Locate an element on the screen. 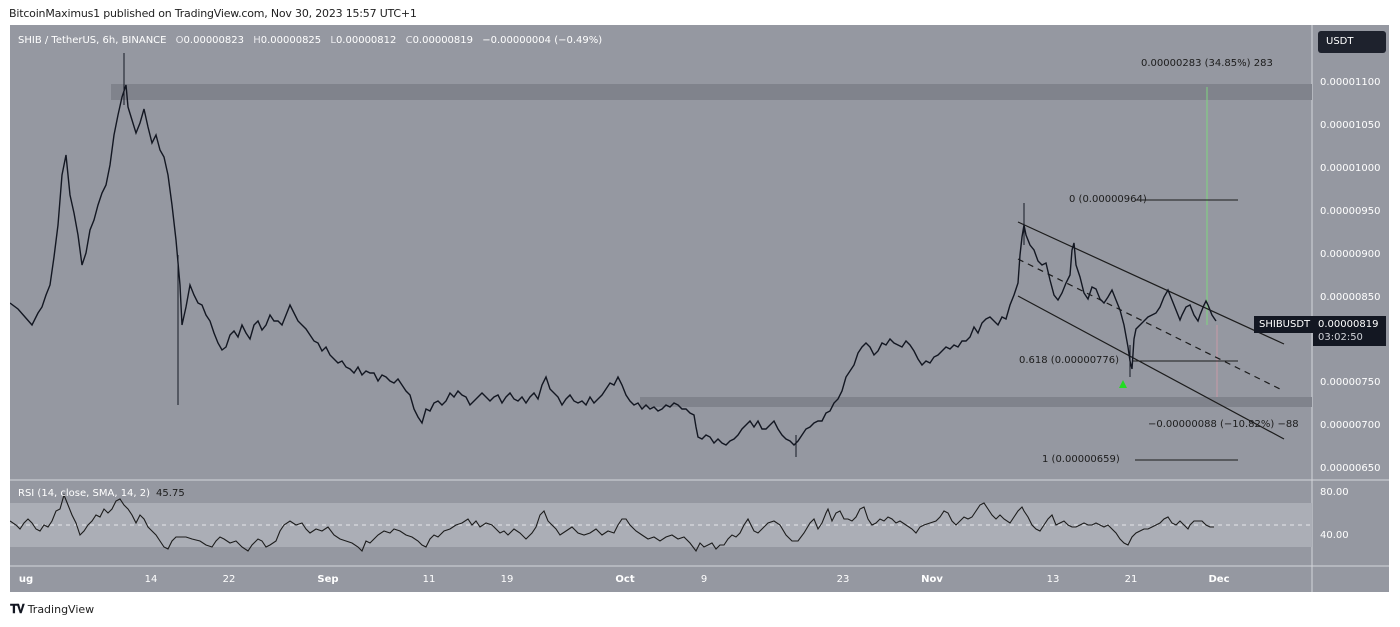  close-value: 0.00000819 is located at coordinates (443, 40).